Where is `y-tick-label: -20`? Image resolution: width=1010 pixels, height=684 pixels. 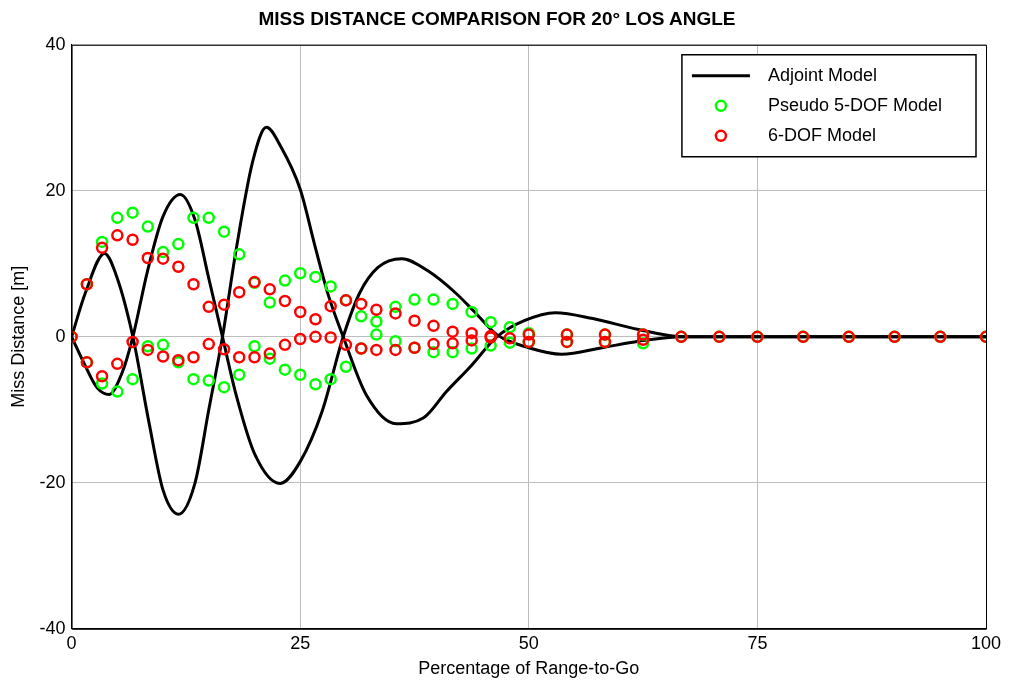
y-tick-label: -20 is located at coordinates (52, 481).